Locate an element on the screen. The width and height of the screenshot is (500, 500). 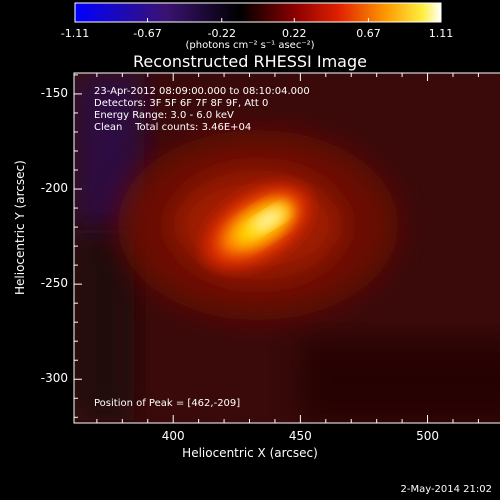
y-tick-label: -200 is located at coordinates (54, 188).